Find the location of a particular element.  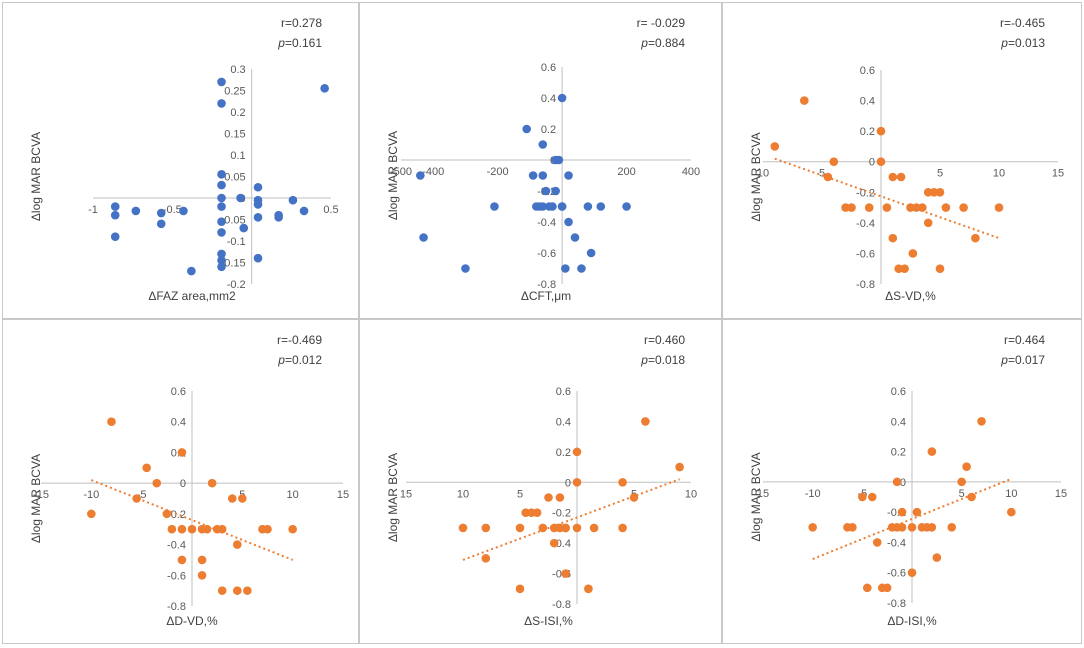

stat-p-value: =0.012 is located at coordinates (303, 360).